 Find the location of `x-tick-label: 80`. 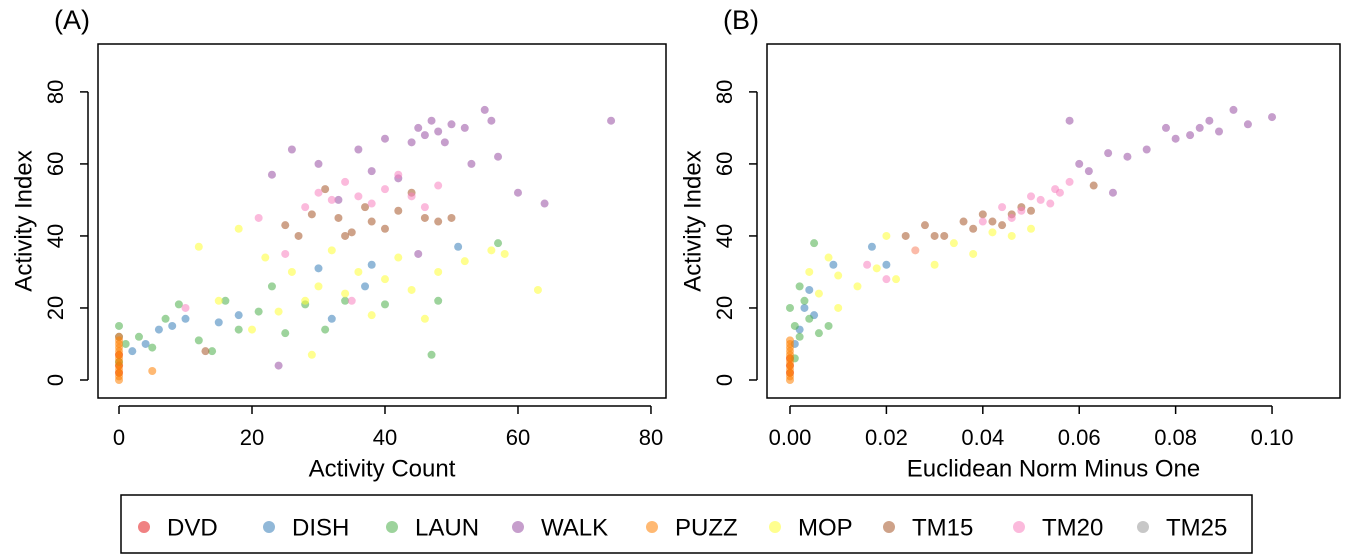

x-tick-label: 80 is located at coordinates (651, 437).